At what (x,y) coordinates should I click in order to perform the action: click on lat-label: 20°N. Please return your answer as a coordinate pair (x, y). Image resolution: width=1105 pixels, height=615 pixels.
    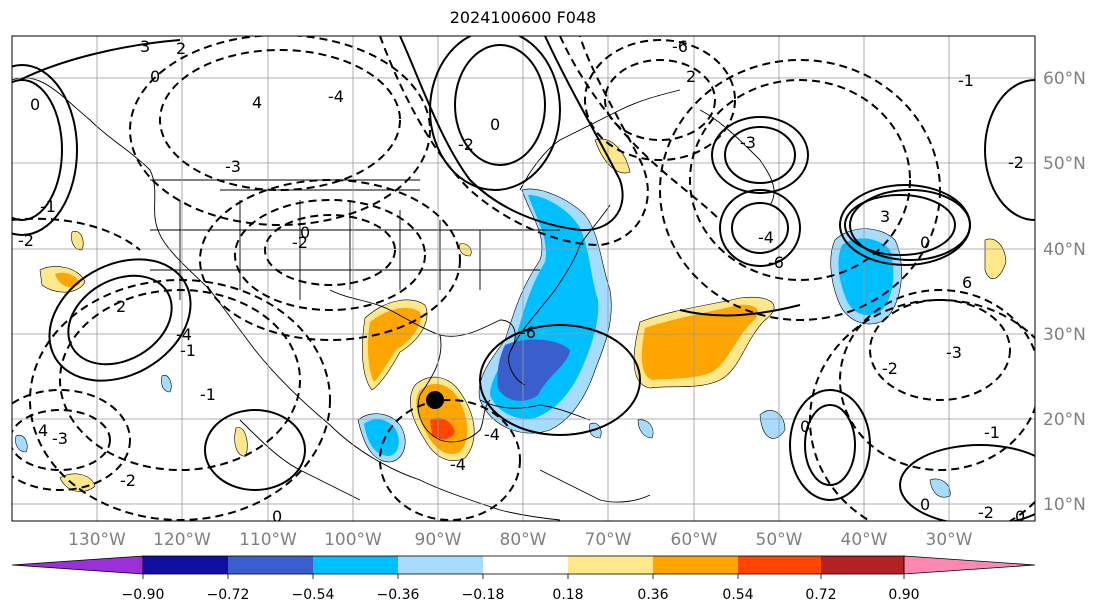
    Looking at the image, I should click on (1064, 420).